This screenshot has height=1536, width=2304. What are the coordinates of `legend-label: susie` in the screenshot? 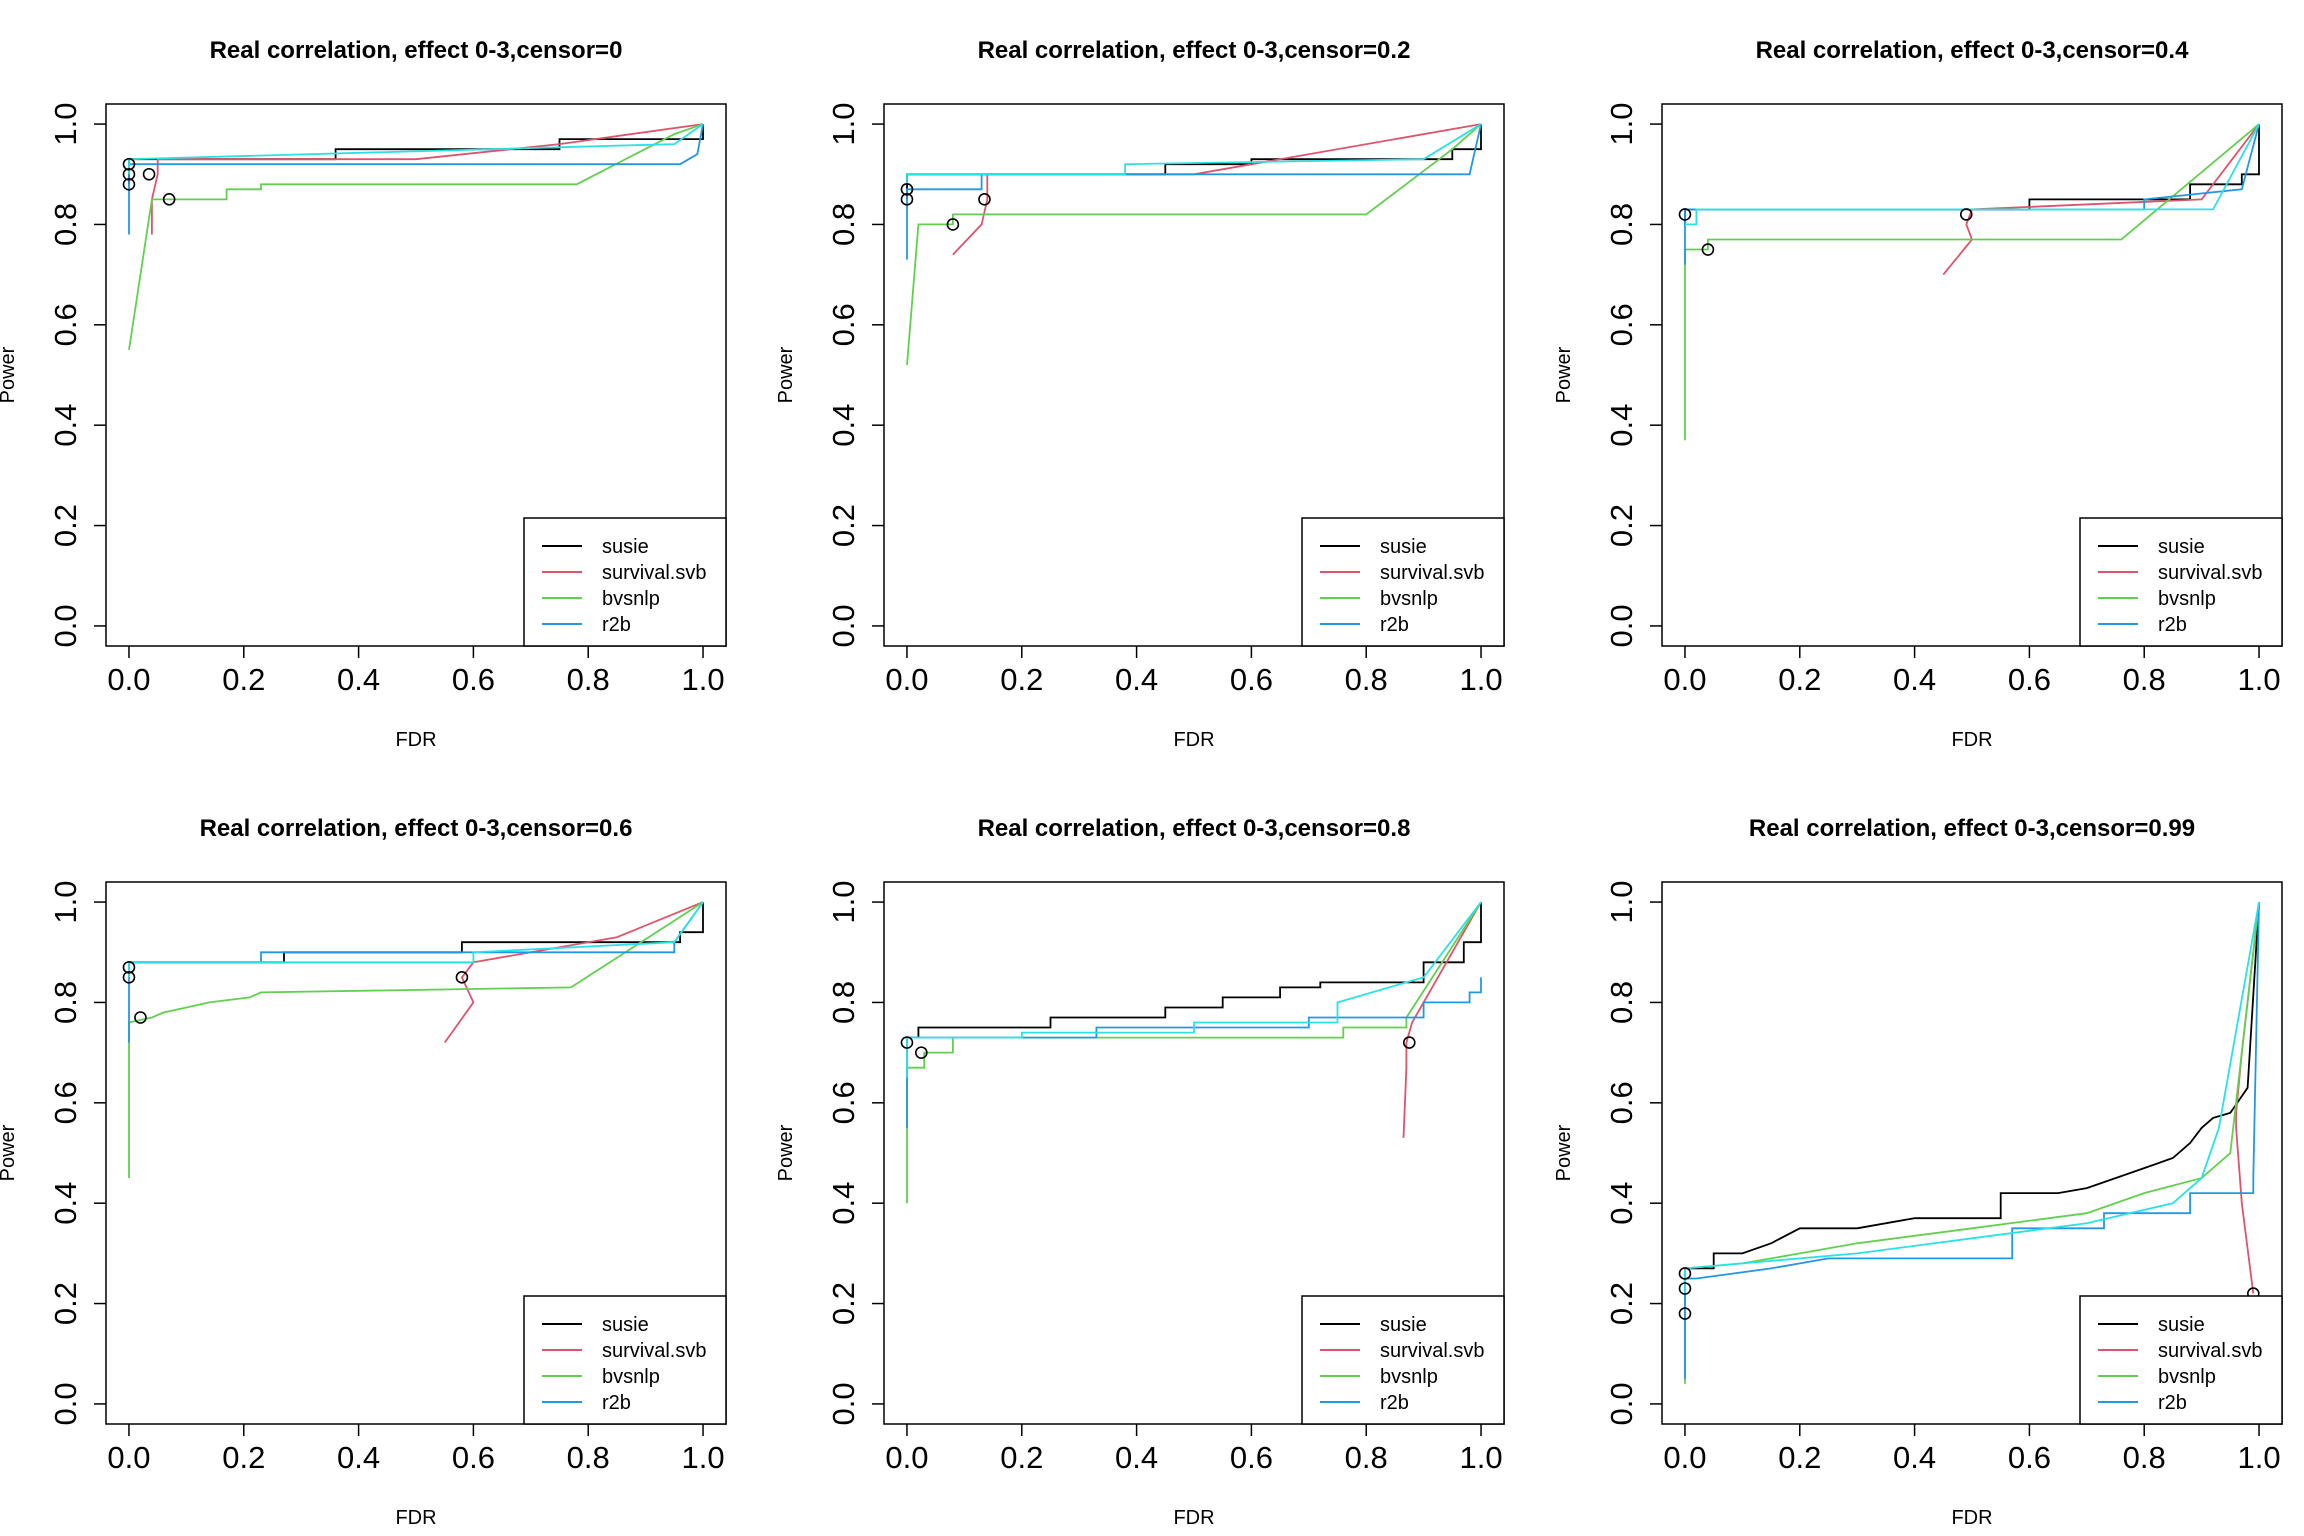 It's located at (2181, 1325).